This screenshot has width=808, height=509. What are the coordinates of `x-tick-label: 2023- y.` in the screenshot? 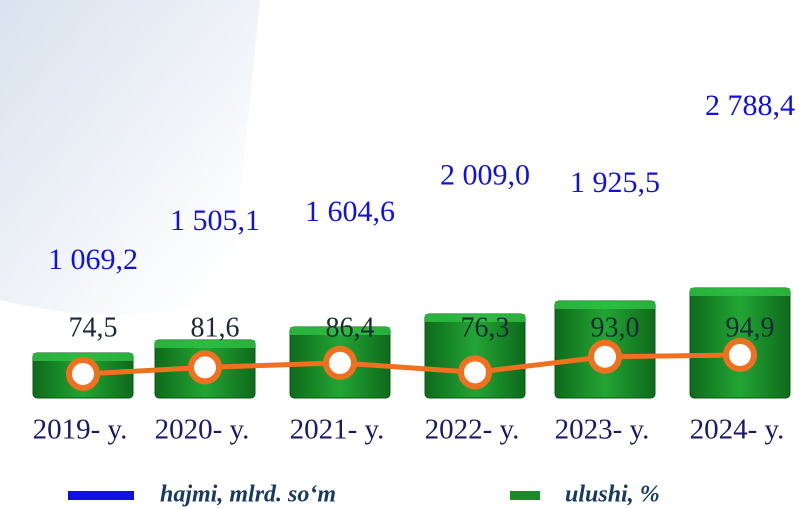 It's located at (602, 430).